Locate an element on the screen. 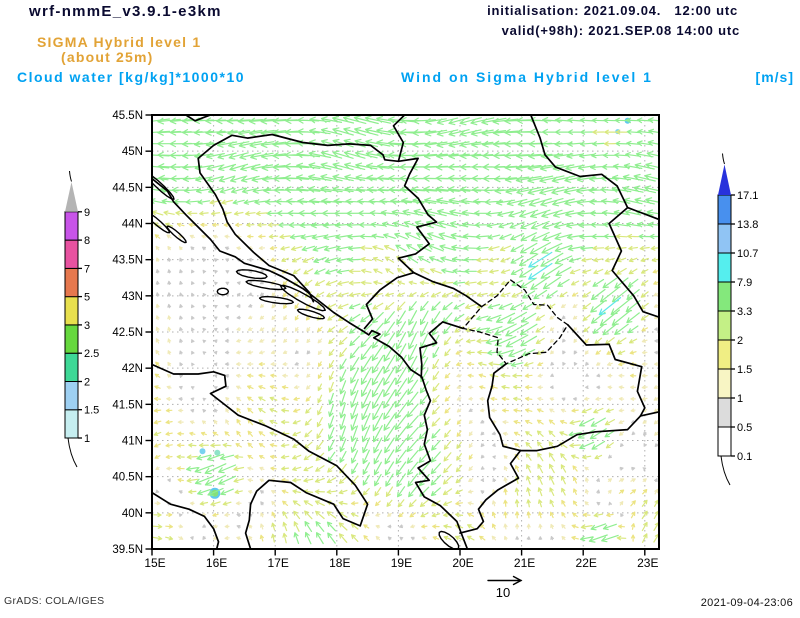 Image resolution: width=800 pixels, height=618 pixels. reference-vector is located at coordinates (505, 580).